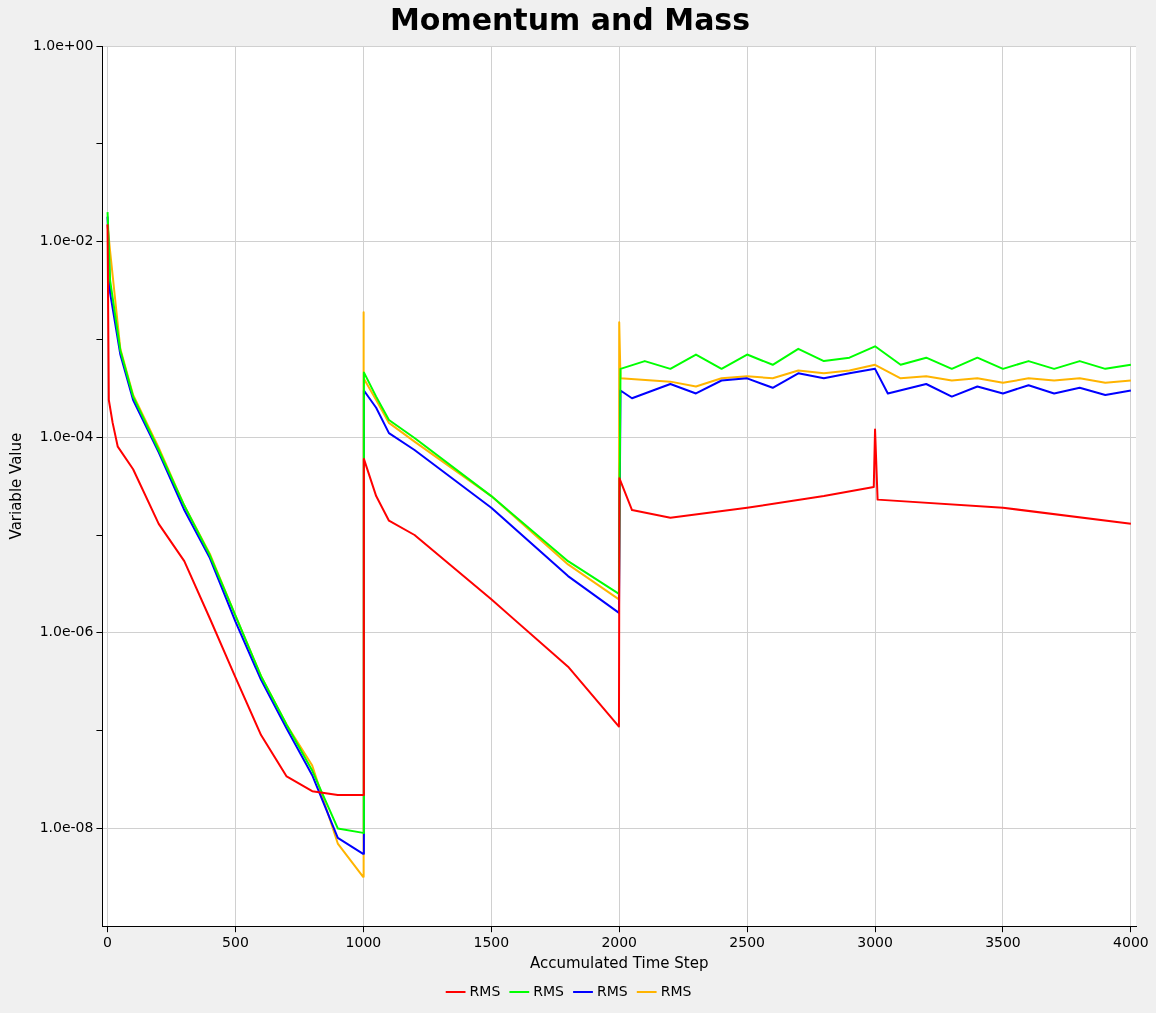 The height and width of the screenshot is (1013, 1156). What do you see at coordinates (747, 942) in the screenshot?
I see `x-tick-label: 2500` at bounding box center [747, 942].